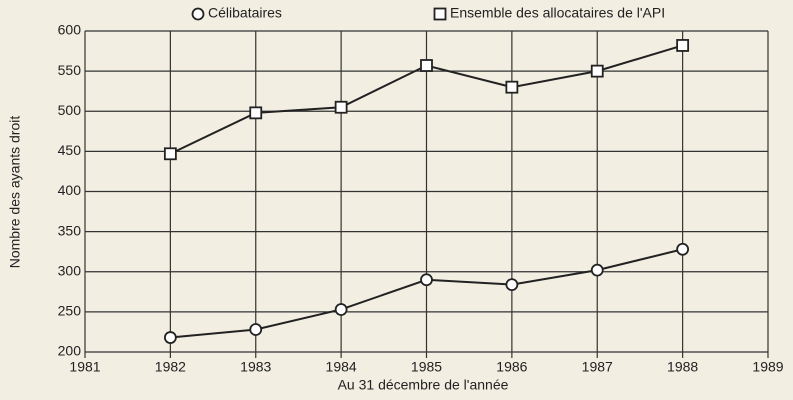 The width and height of the screenshot is (793, 400). Describe the element at coordinates (423, 385) in the screenshot. I see `x-axis-label: Au 31 décembre de l'année` at that location.